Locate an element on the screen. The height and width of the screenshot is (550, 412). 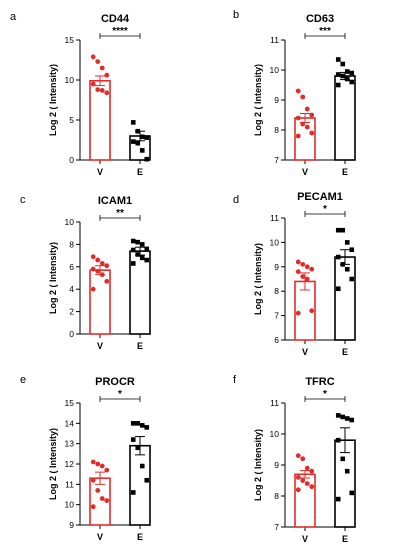
significance-stars: * is located at coordinates (325, 209).